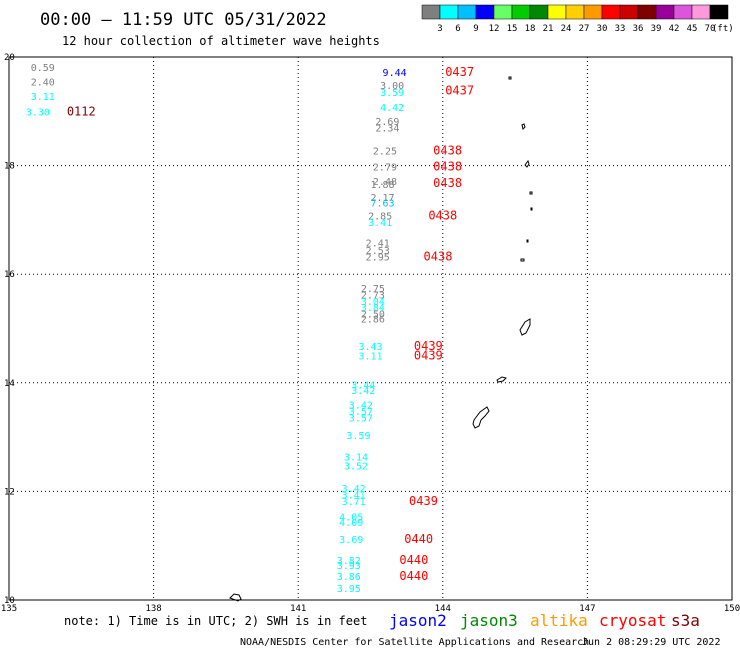 Image resolution: width=740 pixels, height=650 pixels. Describe the element at coordinates (548, 29) in the screenshot. I see `legend-bin-label: 21` at that location.